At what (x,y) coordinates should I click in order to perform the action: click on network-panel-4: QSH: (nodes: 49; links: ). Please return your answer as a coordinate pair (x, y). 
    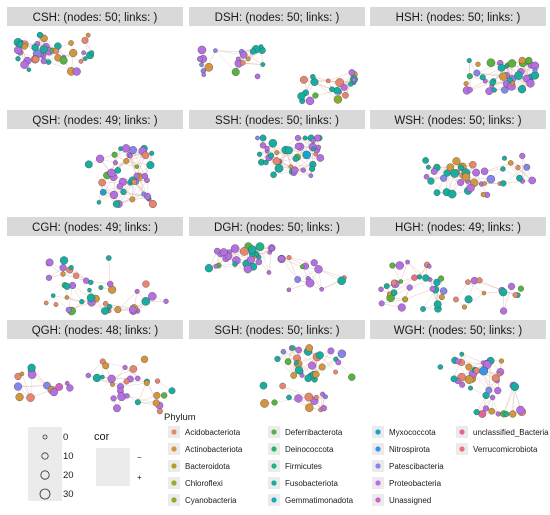
    Looking at the image, I should click on (95, 159).